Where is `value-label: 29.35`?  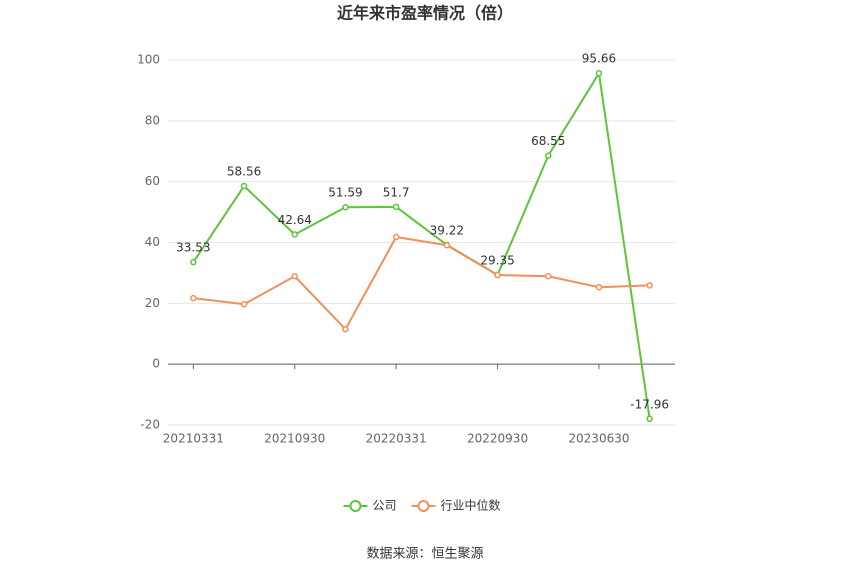 value-label: 29.35 is located at coordinates (497, 260).